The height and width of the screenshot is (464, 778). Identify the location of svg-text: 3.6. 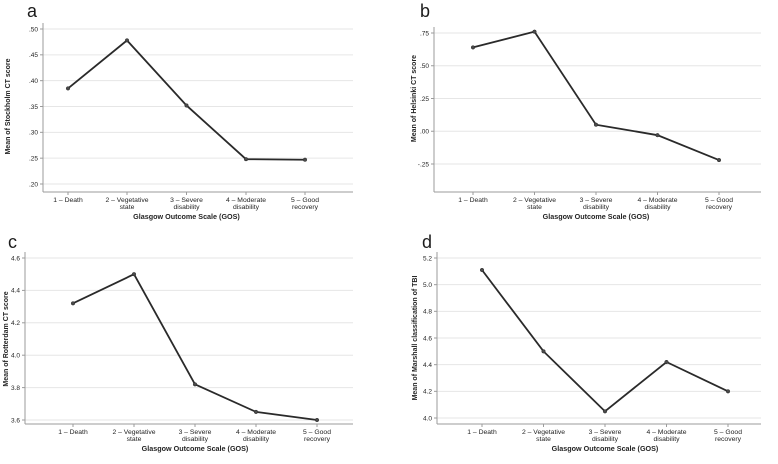
(15, 420).